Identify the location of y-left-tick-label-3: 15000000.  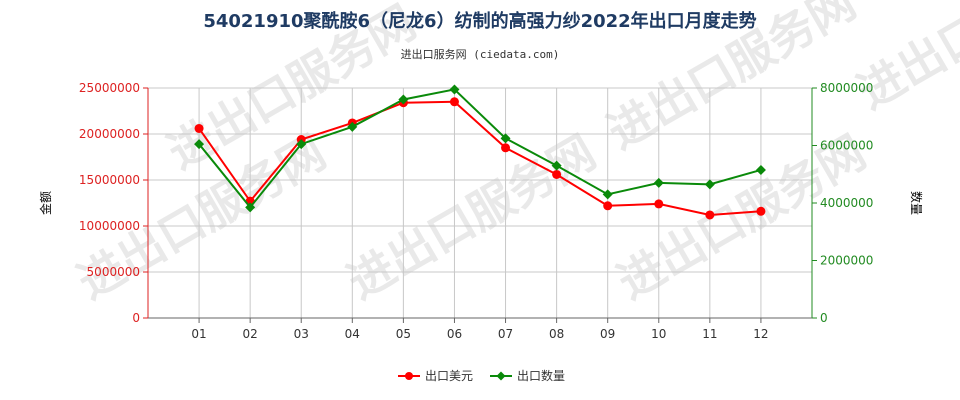
(109, 180).